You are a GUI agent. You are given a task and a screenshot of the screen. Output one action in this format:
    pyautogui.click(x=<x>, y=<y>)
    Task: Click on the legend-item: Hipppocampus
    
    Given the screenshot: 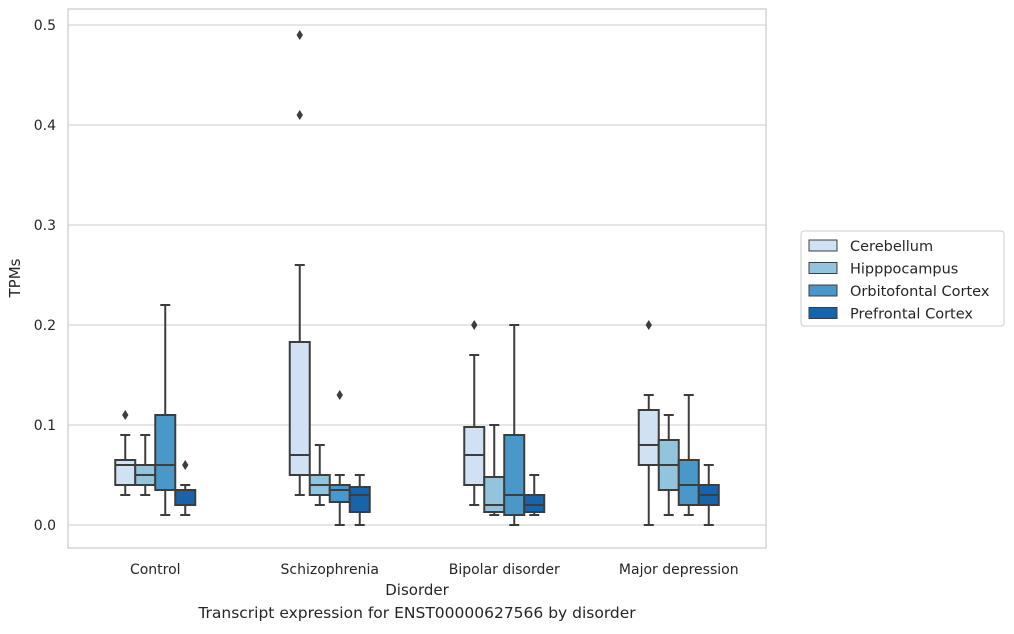 What is the action you would take?
    pyautogui.click(x=883, y=270)
    